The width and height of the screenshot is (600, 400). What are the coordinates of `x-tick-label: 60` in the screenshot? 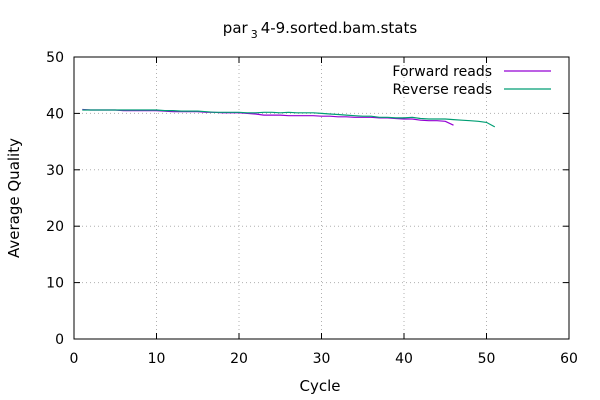 It's located at (569, 359).